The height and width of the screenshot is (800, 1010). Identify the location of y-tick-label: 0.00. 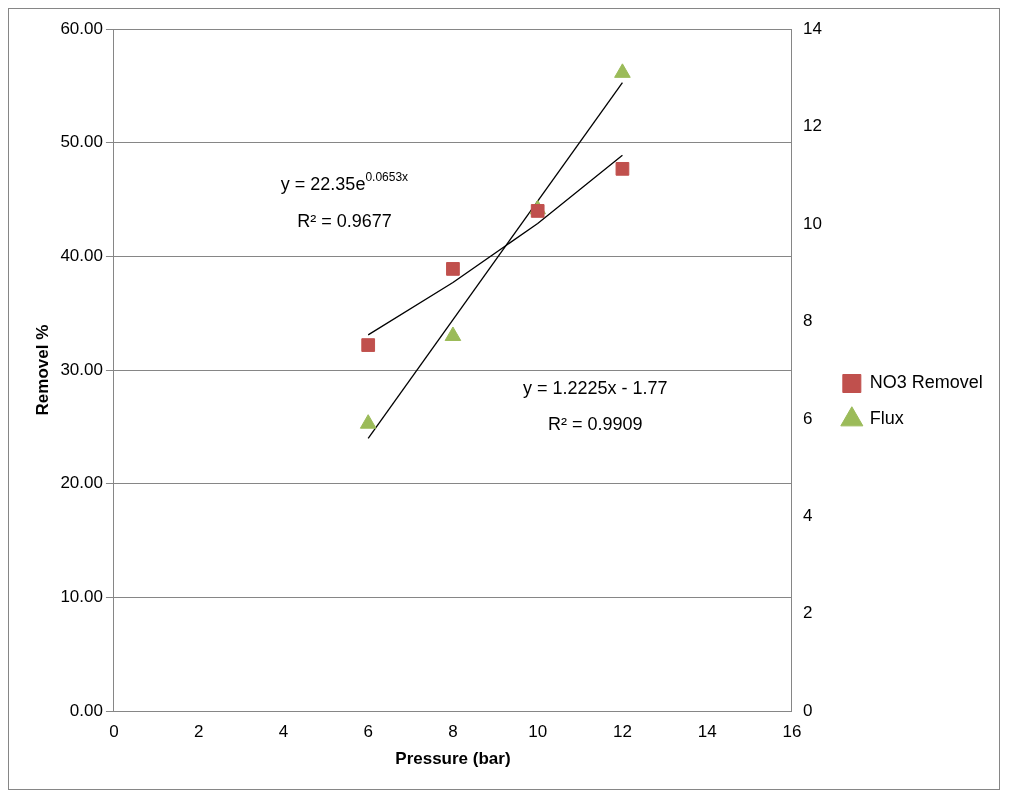
(86, 710).